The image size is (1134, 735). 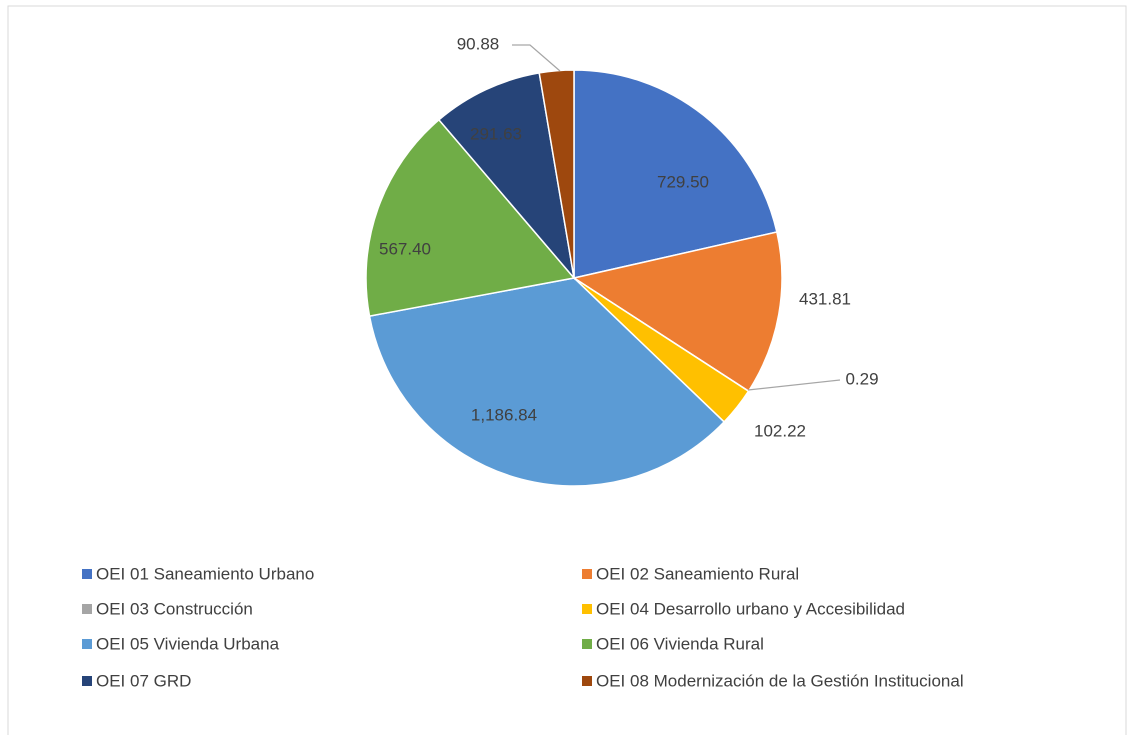 I want to click on data-label: 567.40, so click(x=405, y=248).